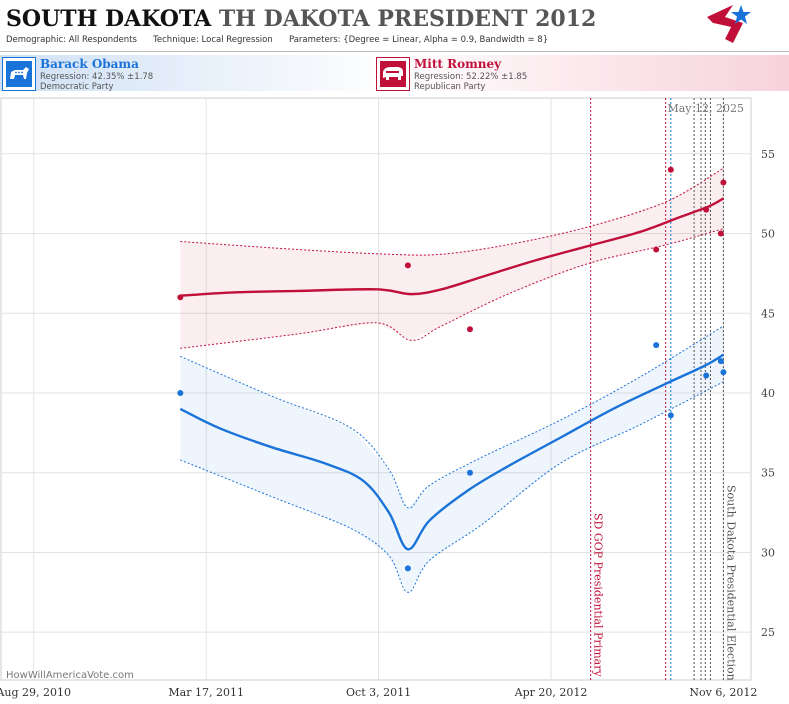 The width and height of the screenshot is (789, 704). What do you see at coordinates (109, 19) in the screenshot?
I see `state-name: SOUTH DAKOTA` at bounding box center [109, 19].